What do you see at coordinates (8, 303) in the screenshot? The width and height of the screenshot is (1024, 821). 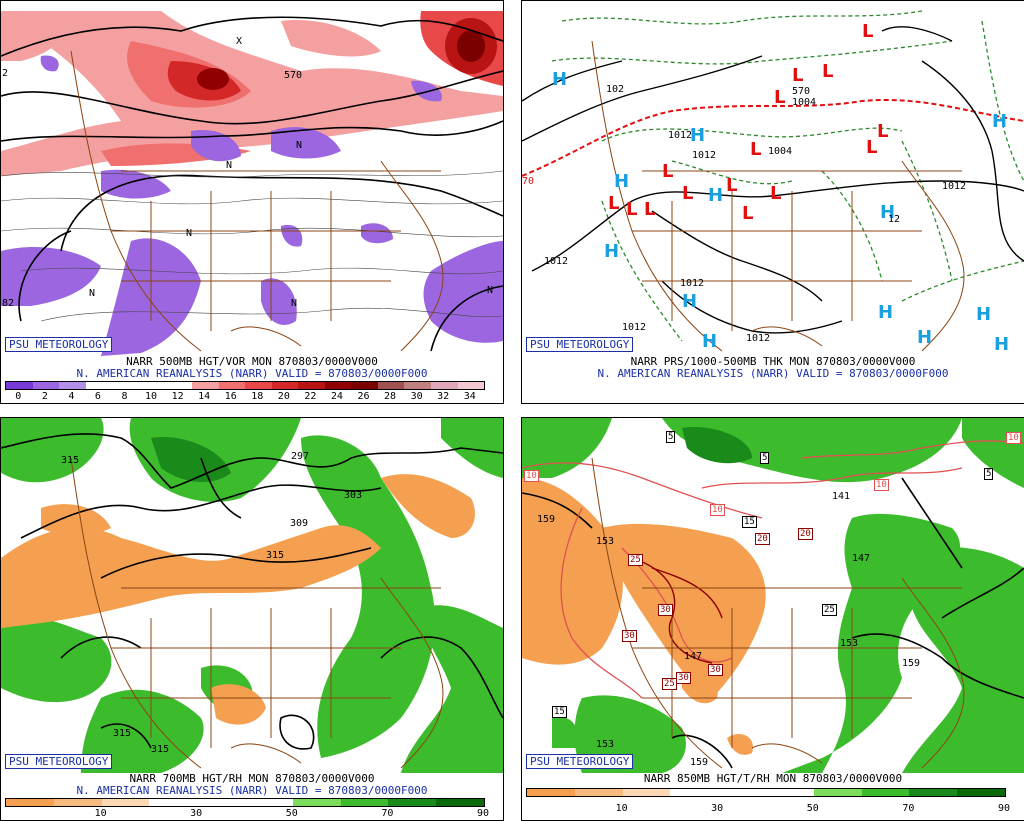 I see `p1-contour-label-82: 82` at bounding box center [8, 303].